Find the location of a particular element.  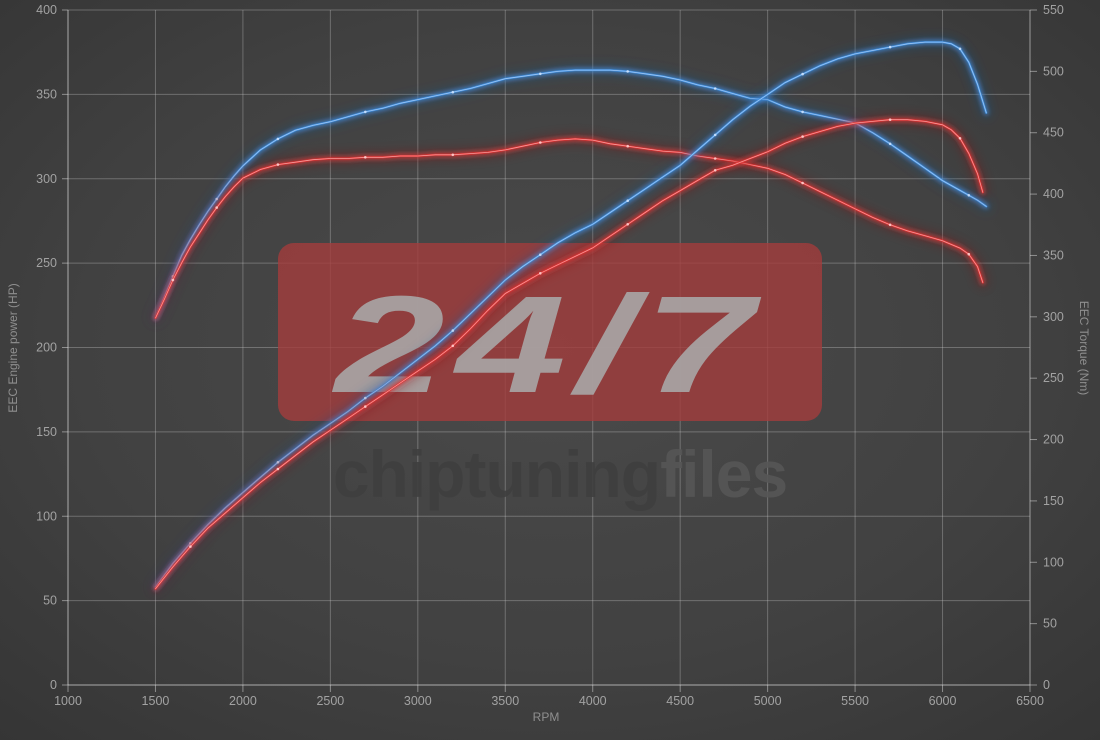

watermark-badge-text: 24/7 is located at coordinates (548, 345).